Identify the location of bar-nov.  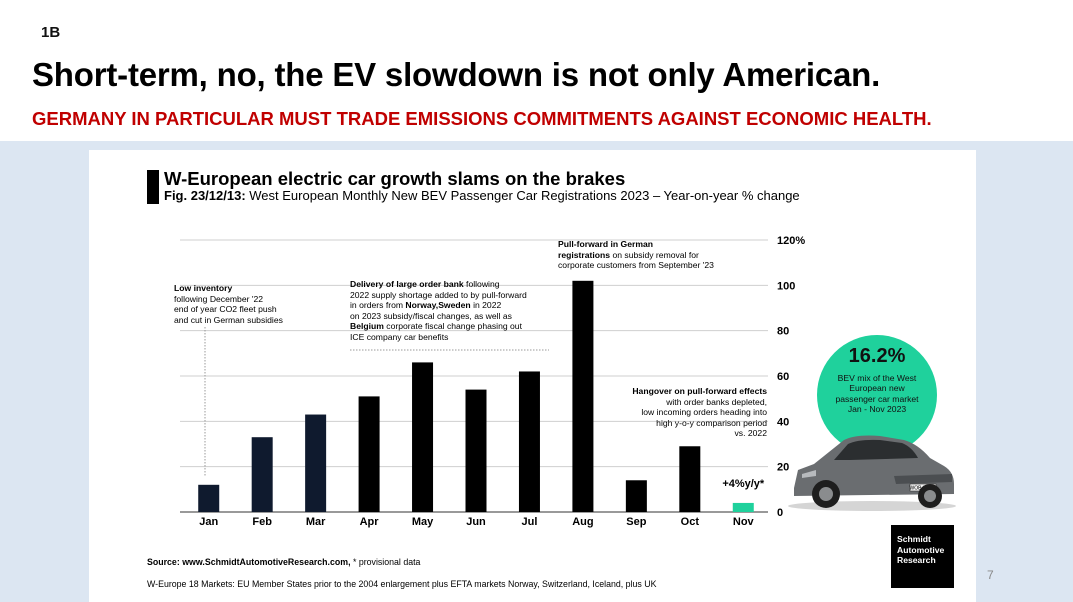
(743, 507).